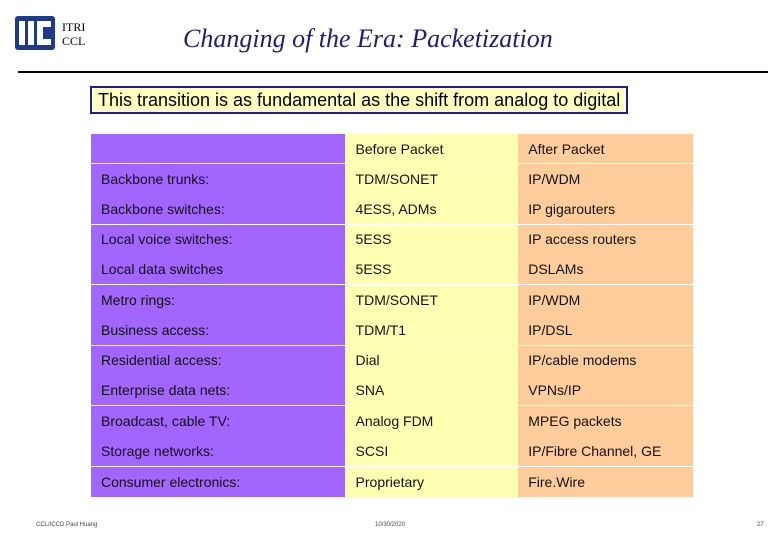 Image resolution: width=780 pixels, height=540 pixels. Describe the element at coordinates (390, 525) in the screenshot. I see `footer-date: 10/30/2020` at that location.